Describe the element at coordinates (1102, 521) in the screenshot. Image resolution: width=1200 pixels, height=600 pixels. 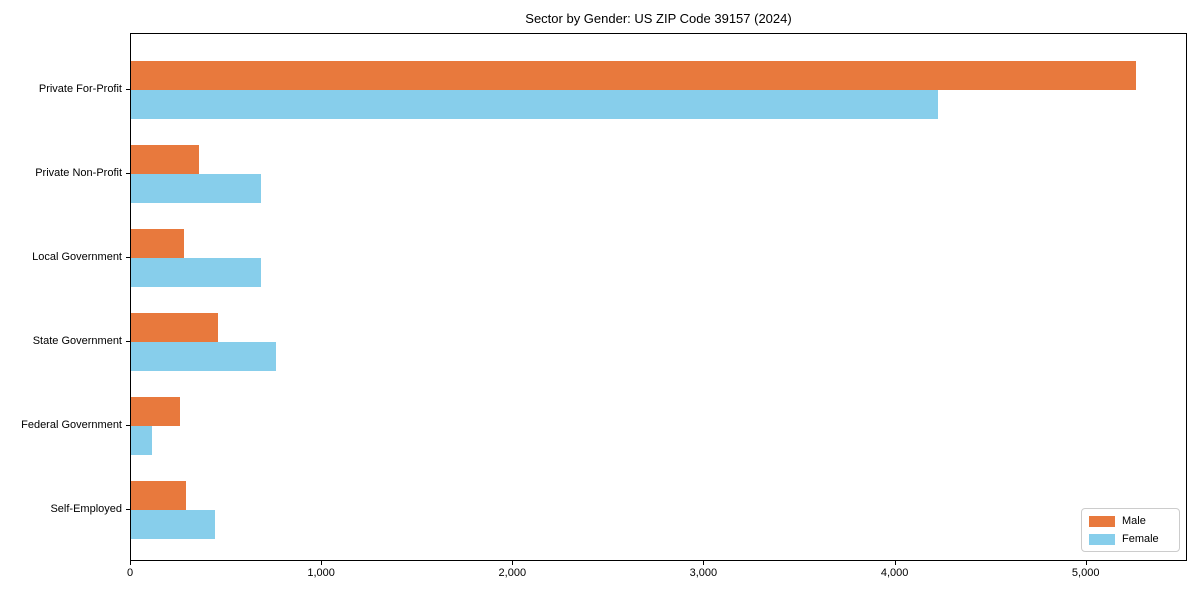
I see `male-swatch-icon` at that location.